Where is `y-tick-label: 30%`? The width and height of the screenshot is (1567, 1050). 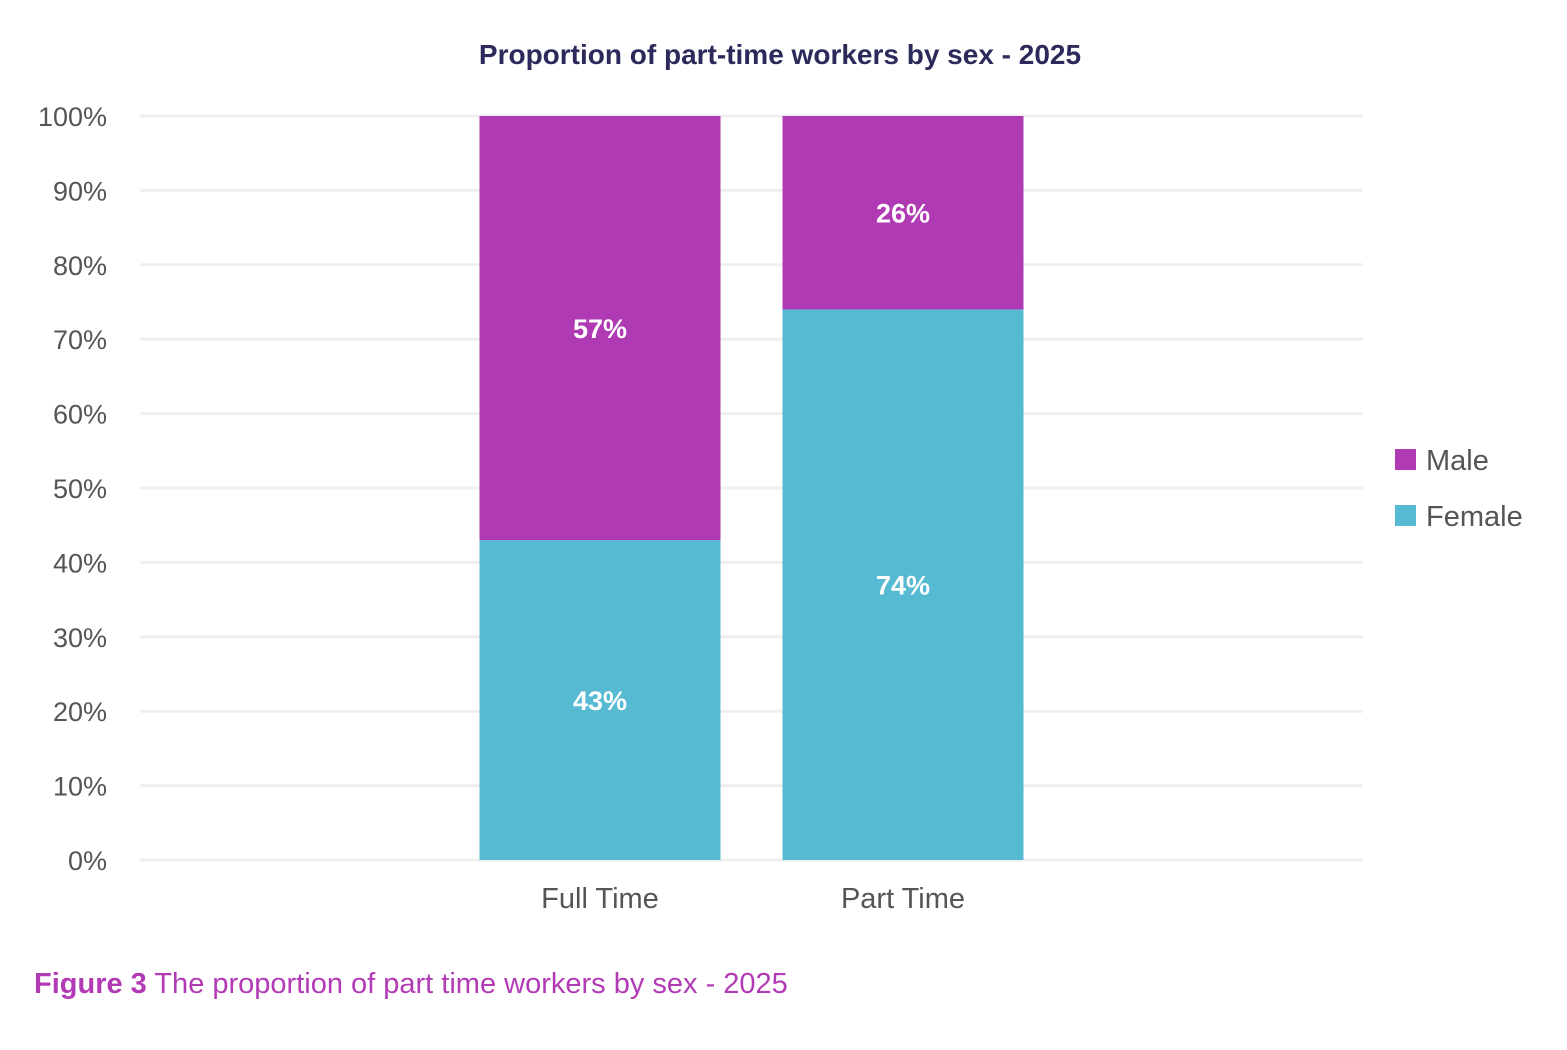 y-tick-label: 30% is located at coordinates (80, 638).